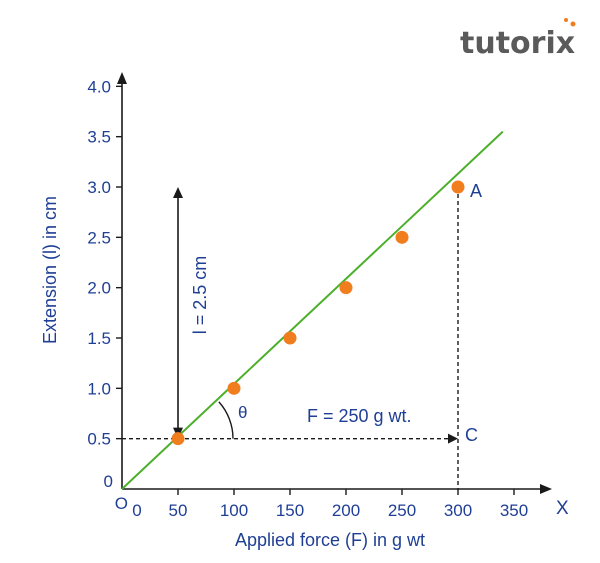 This screenshot has width=600, height=563. What do you see at coordinates (476, 191) in the screenshot?
I see `point-a-label: A` at bounding box center [476, 191].